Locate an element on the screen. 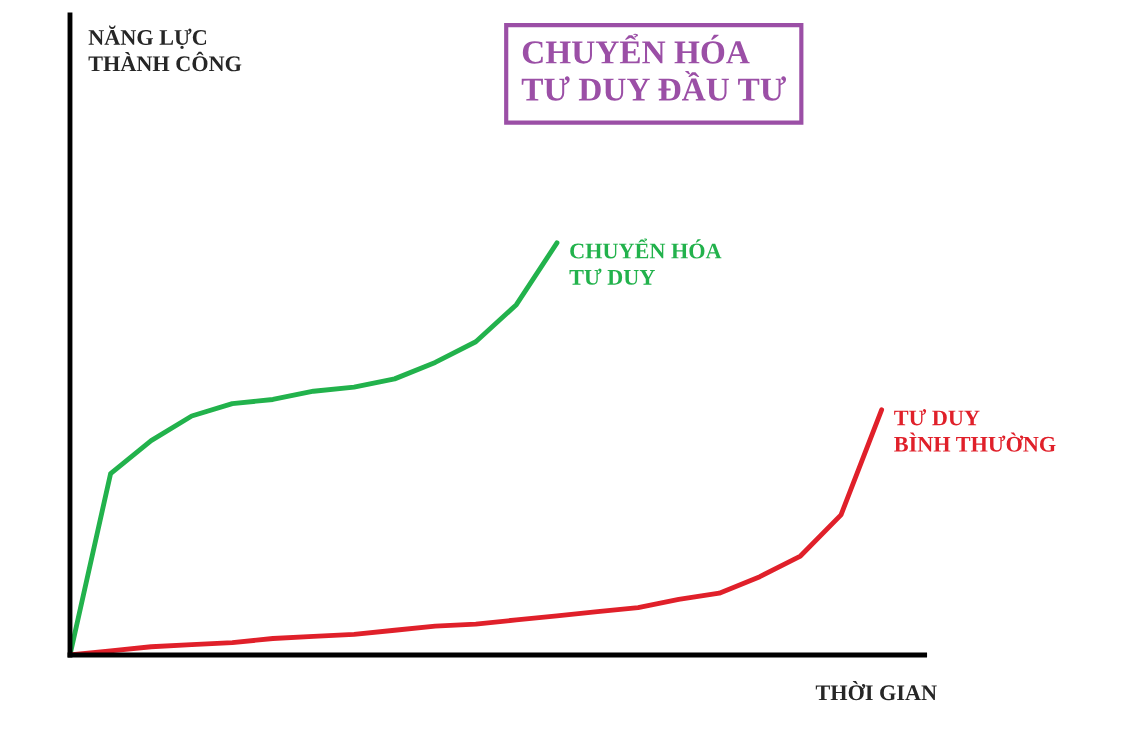  text: NĂNG LỰC THÀNH CÔNG is located at coordinates (165, 48).